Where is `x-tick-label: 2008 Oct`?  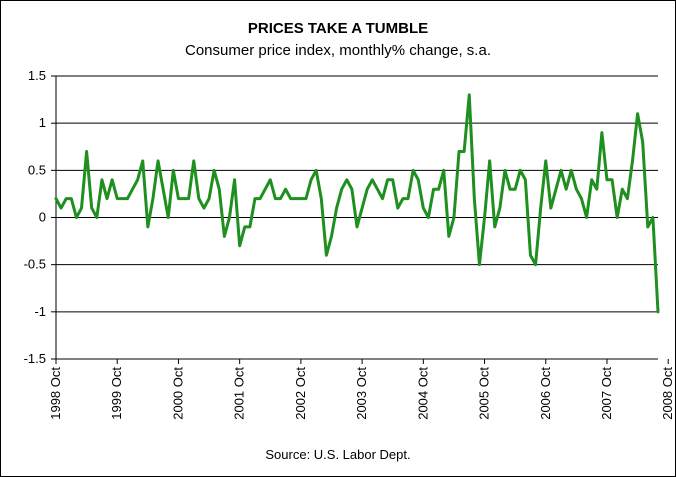 x-tick-label: 2008 Oct is located at coordinates (667, 393).